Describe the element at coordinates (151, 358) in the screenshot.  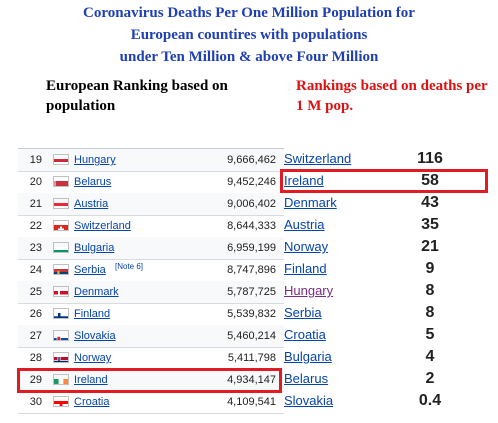
I see `table-row: 28 Norway 5,411,798` at that location.